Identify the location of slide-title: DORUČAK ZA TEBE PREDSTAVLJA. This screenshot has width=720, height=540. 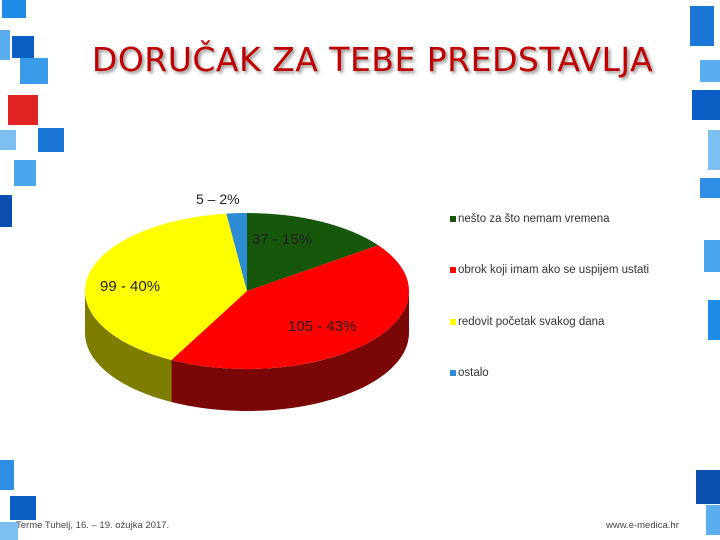
(372, 59).